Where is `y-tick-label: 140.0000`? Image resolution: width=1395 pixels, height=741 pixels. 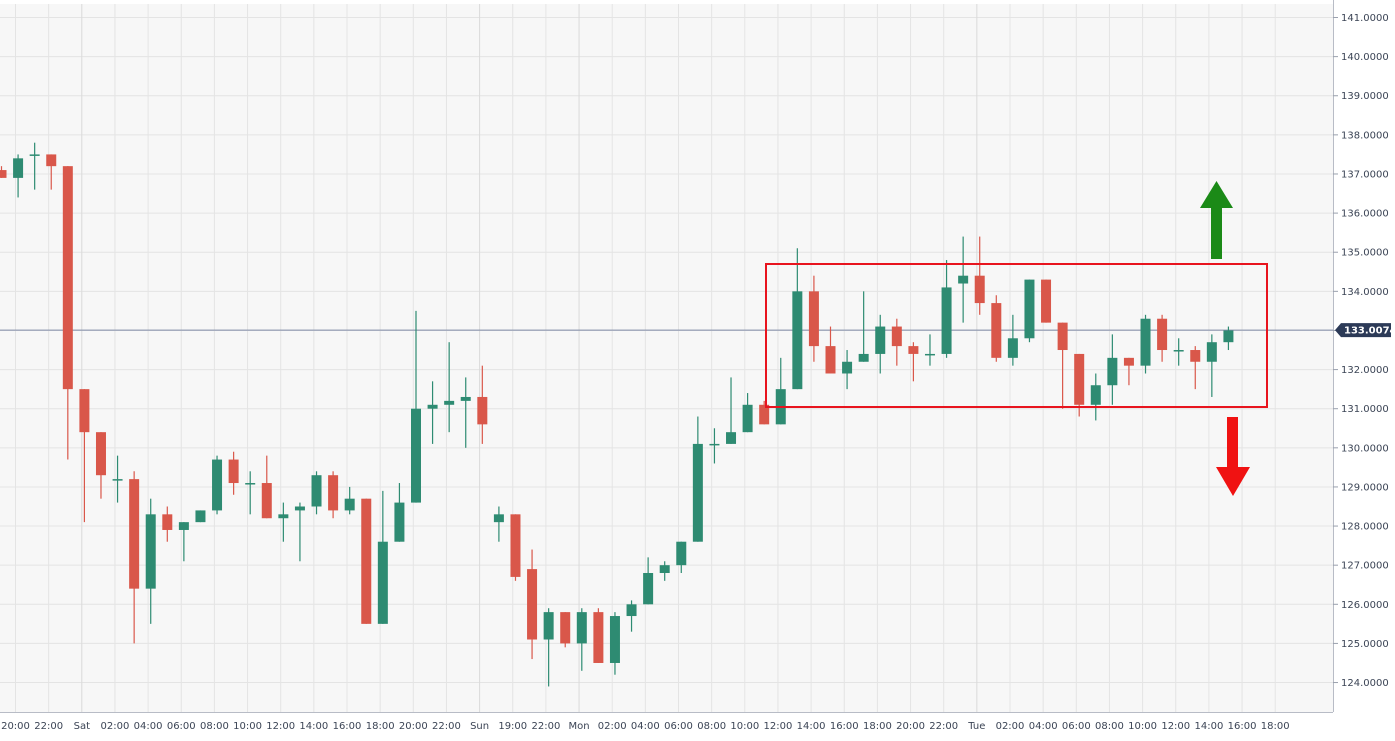 y-tick-label: 140.0000 is located at coordinates (1365, 57).